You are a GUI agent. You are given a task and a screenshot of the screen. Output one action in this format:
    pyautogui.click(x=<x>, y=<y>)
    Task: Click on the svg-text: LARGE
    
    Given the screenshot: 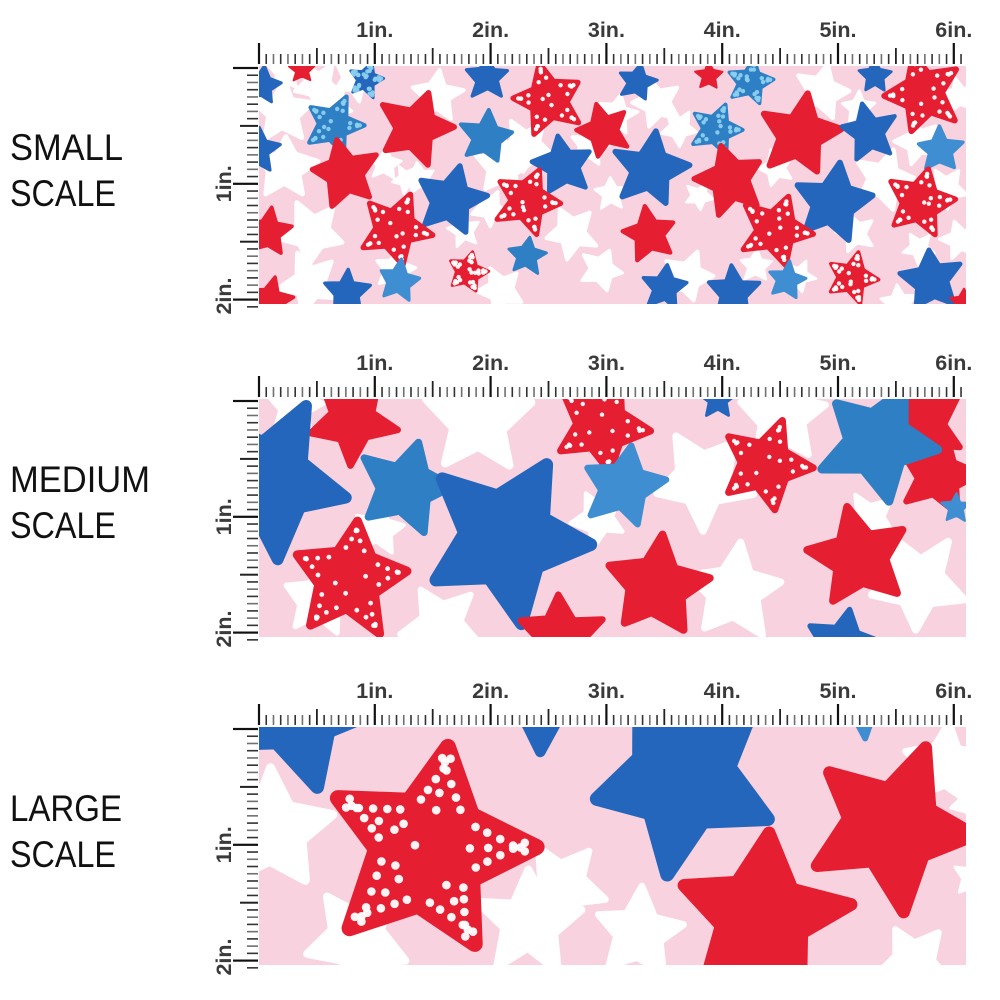 What is the action you would take?
    pyautogui.click(x=66, y=808)
    